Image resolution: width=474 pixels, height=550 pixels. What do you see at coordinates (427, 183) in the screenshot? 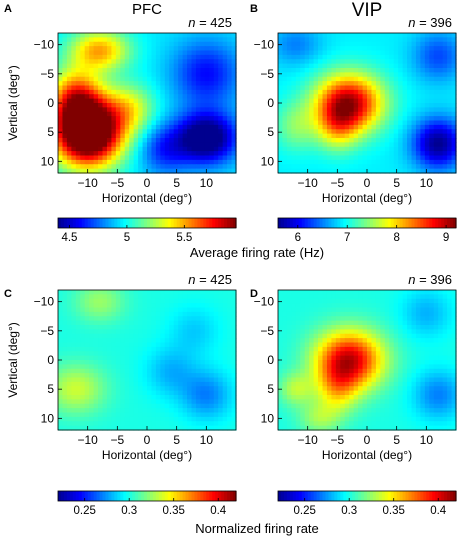
I see `x-tick-label: 10` at bounding box center [427, 183].